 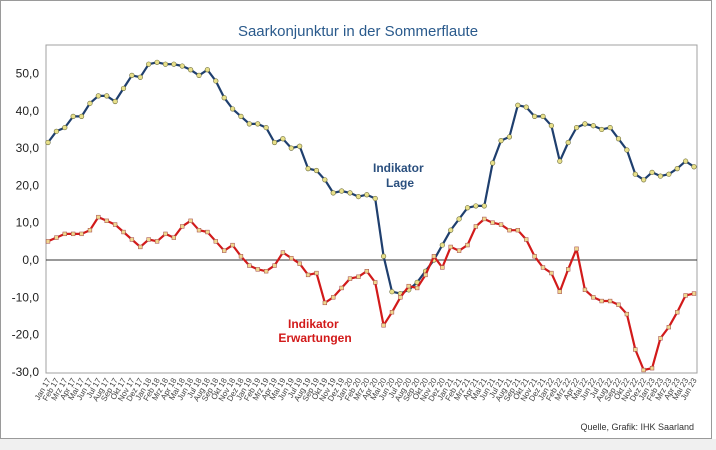 What do you see at coordinates (398, 168) in the screenshot?
I see `series-label-lage-line1: Indikator` at bounding box center [398, 168].